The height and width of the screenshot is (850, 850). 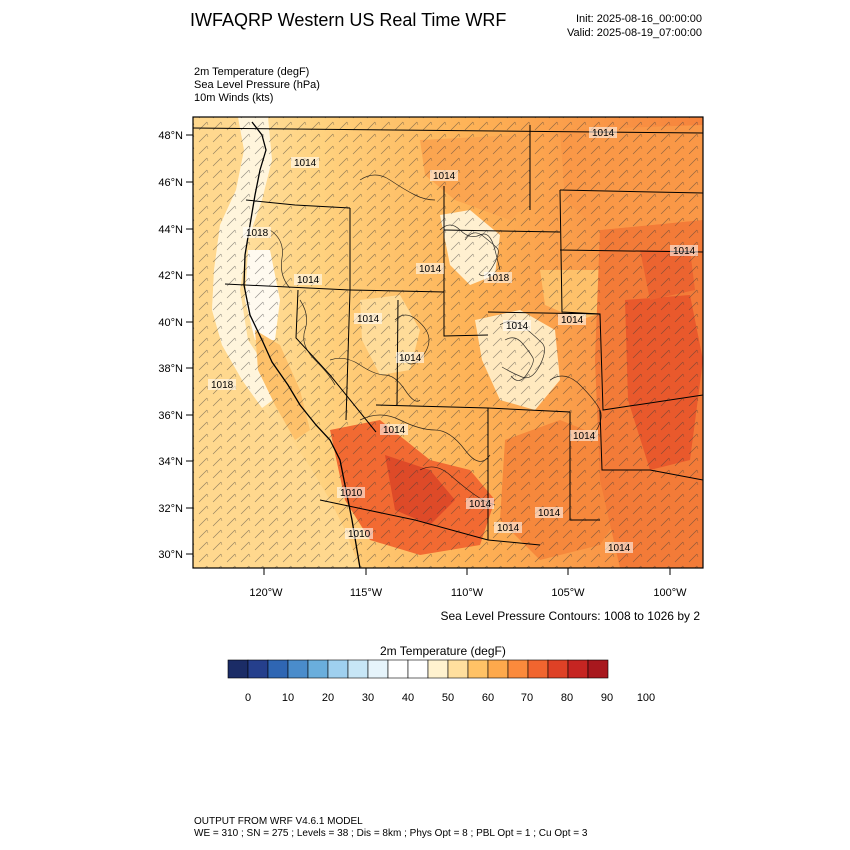 What do you see at coordinates (288, 698) in the screenshot?
I see `colorbar-tick-label: 10` at bounding box center [288, 698].